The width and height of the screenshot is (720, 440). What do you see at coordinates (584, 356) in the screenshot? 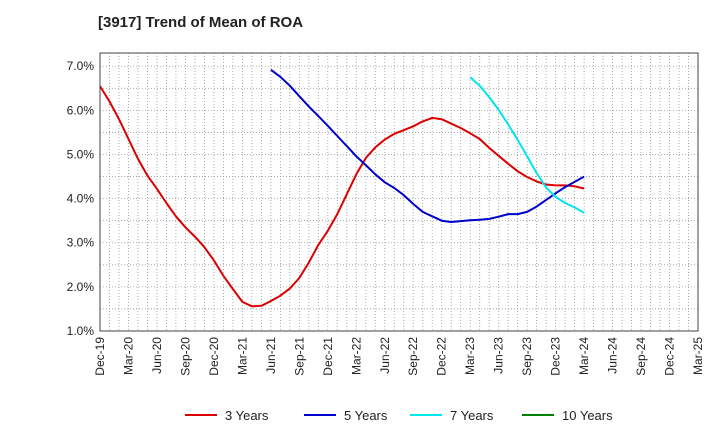
I see `x-tick-label: Mar-24` at bounding box center [584, 356].